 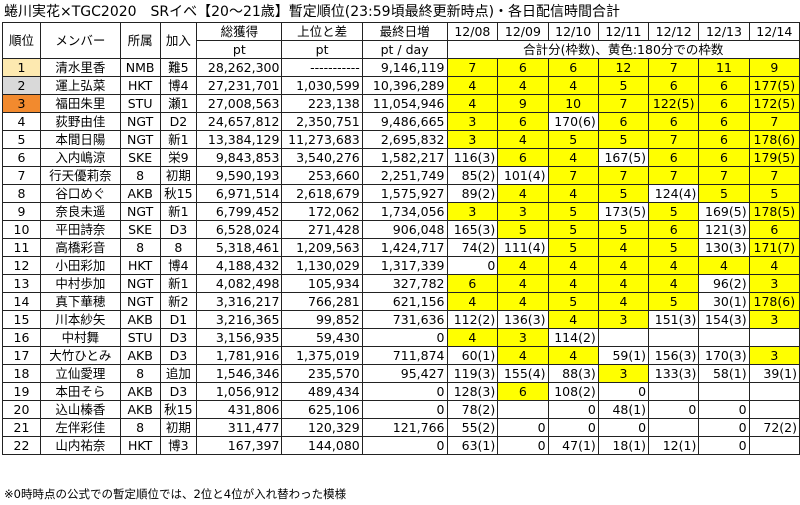 I want to click on day-cell: 74(2), so click(x=472, y=247).